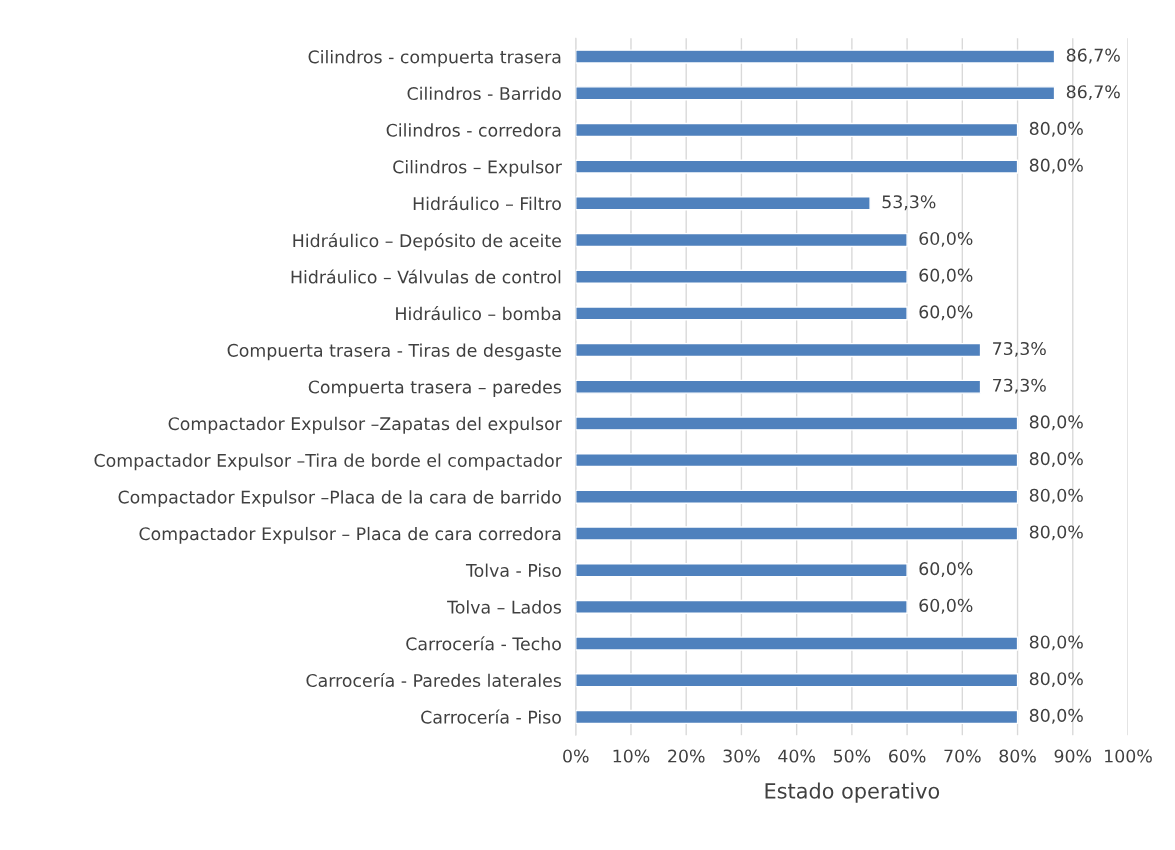 The height and width of the screenshot is (850, 1175). I want to click on y-tick-label: Cilindros – Expulsor, so click(477, 168).